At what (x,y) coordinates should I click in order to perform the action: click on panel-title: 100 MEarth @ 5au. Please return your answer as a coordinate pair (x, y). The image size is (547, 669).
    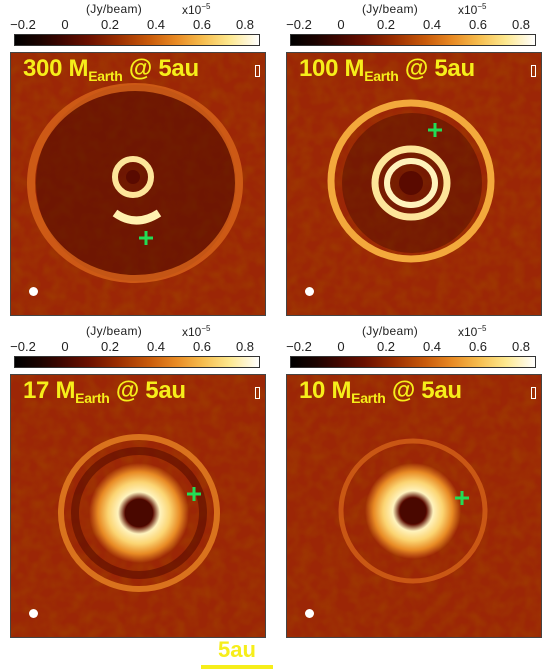
    Looking at the image, I should click on (387, 69).